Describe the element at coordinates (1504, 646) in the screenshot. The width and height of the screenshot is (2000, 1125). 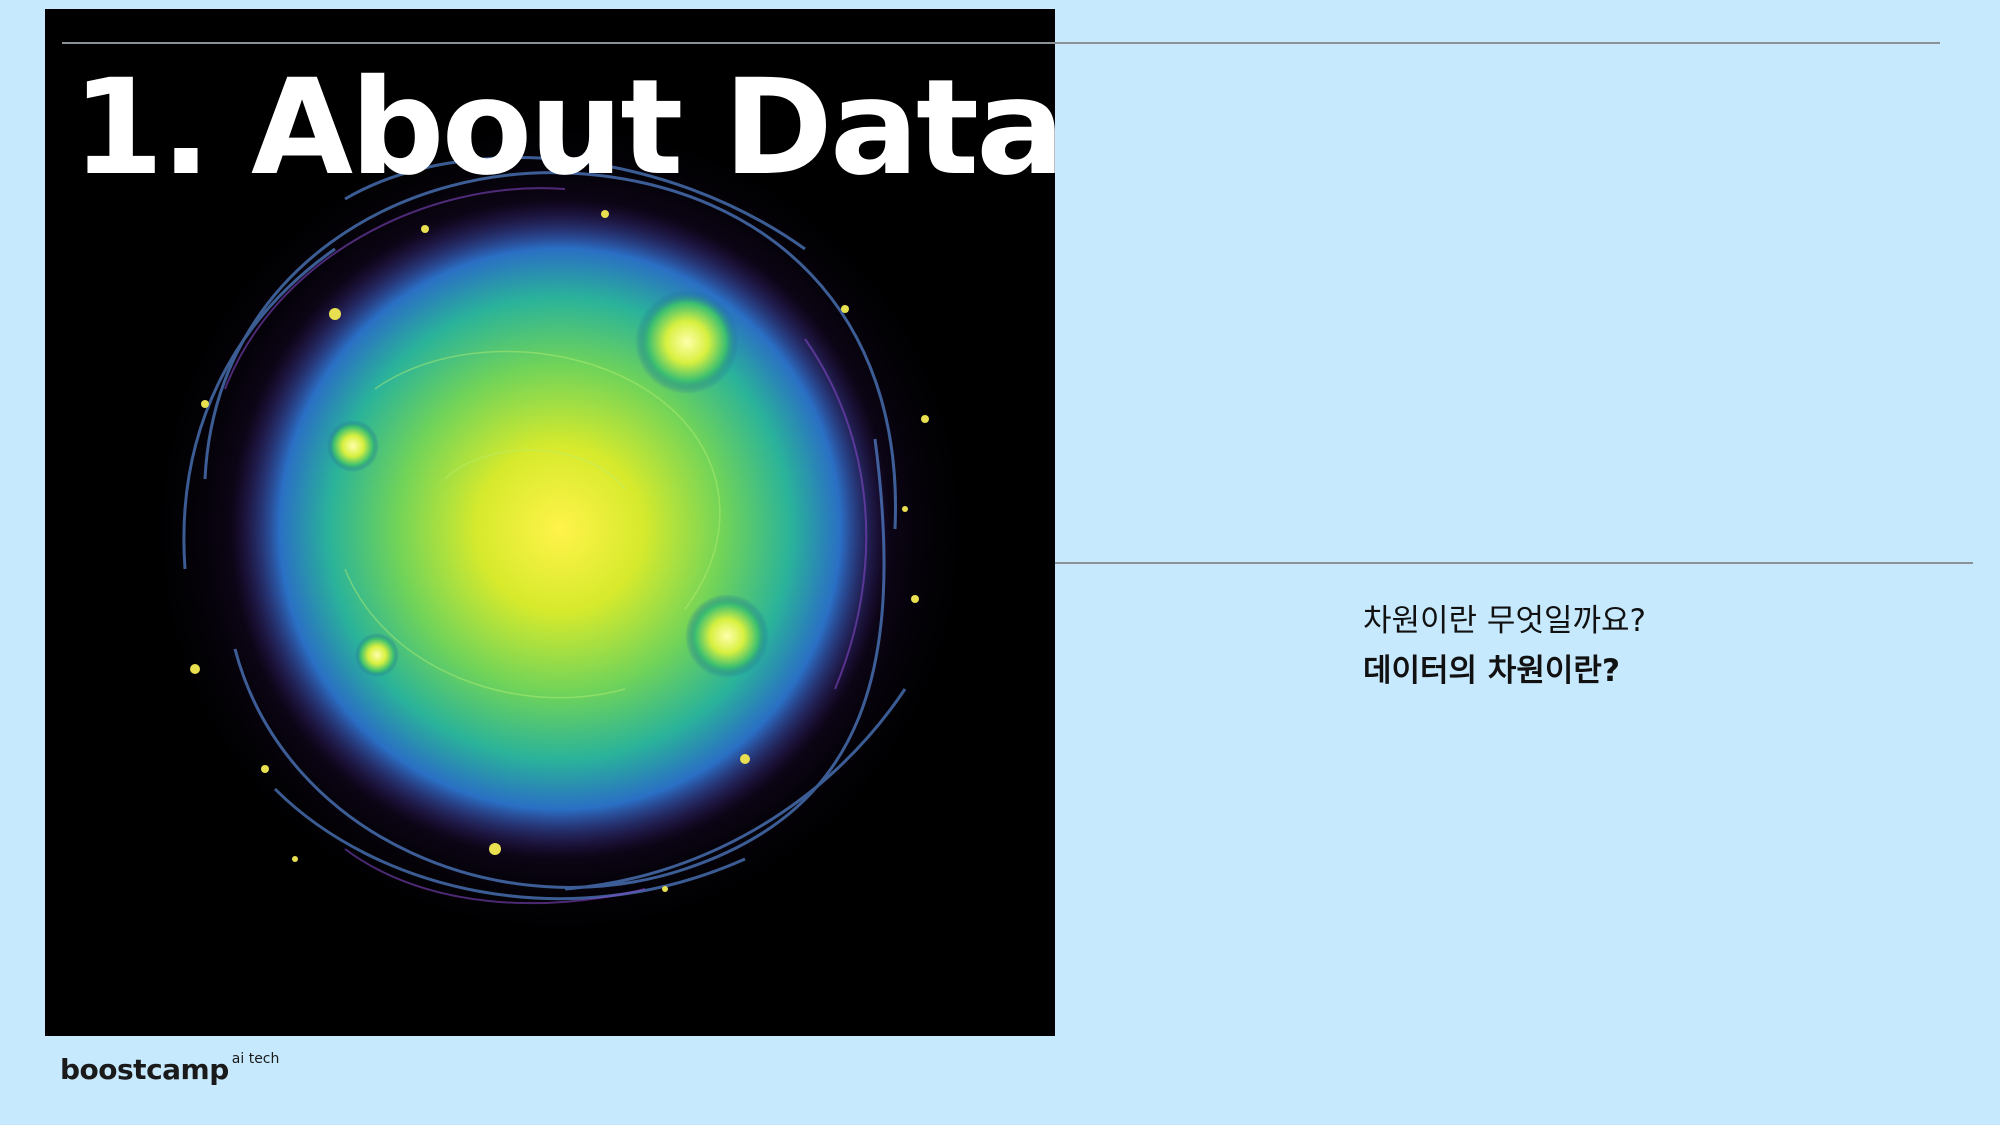
I see `question-block: 차원이란 무엇일까요? 데이터의 차원이란?` at that location.